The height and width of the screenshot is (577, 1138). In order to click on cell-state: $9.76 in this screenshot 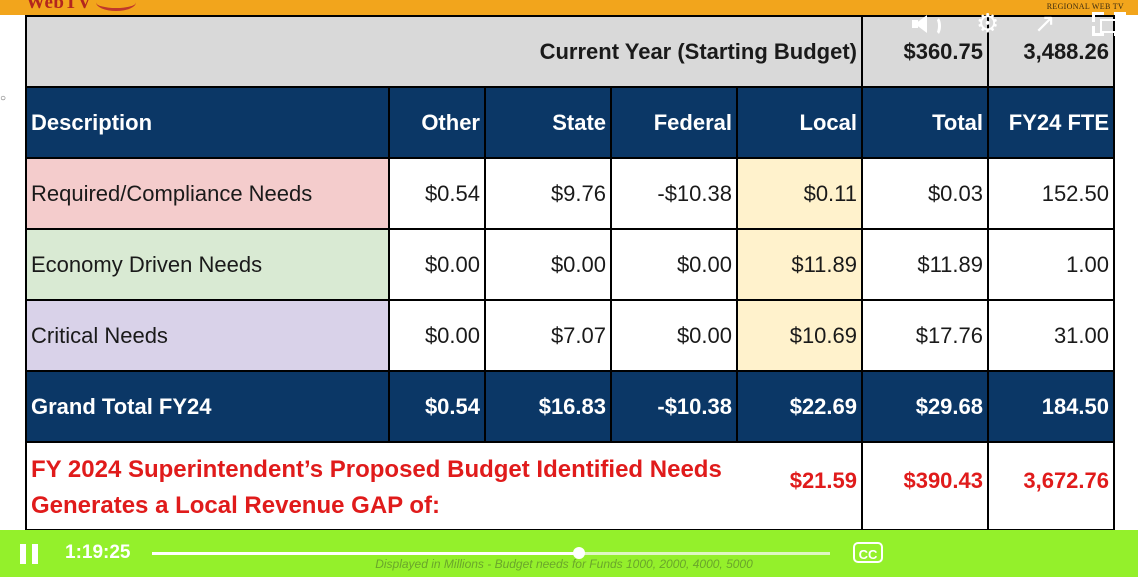, I will do `click(548, 193)`.